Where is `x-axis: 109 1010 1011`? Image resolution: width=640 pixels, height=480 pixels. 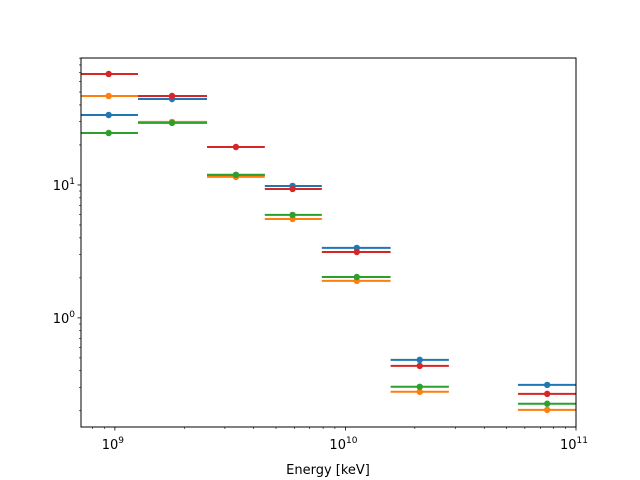
x-axis: 109 1010 1011 is located at coordinates (340, 440).